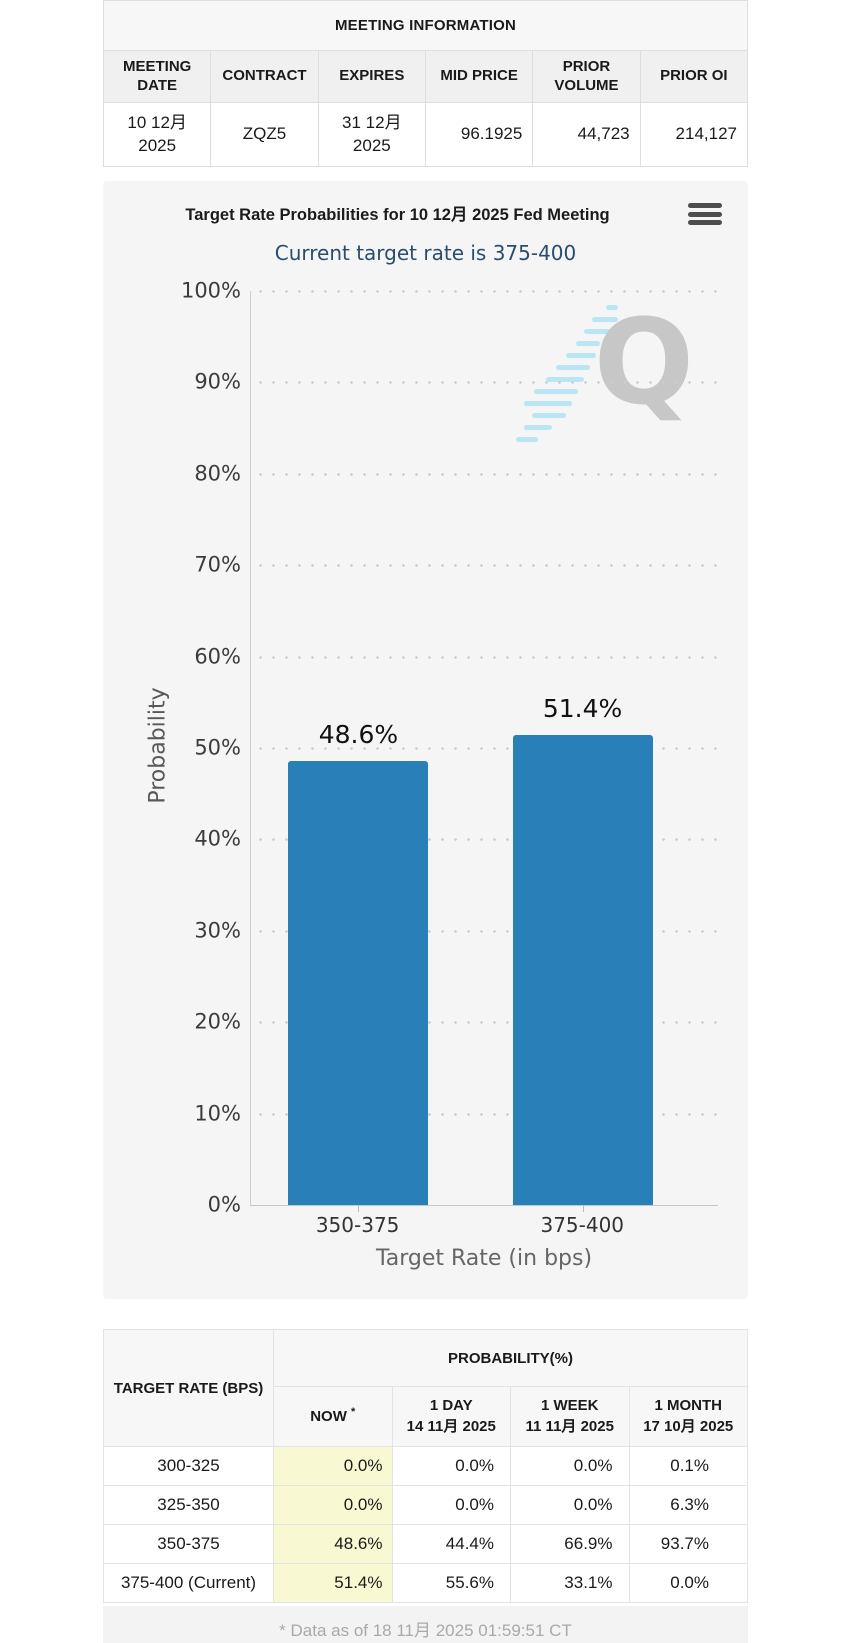 Image resolution: width=854 pixels, height=1643 pixels. I want to click on y-axis-tick-label: 10%, so click(217, 1113).